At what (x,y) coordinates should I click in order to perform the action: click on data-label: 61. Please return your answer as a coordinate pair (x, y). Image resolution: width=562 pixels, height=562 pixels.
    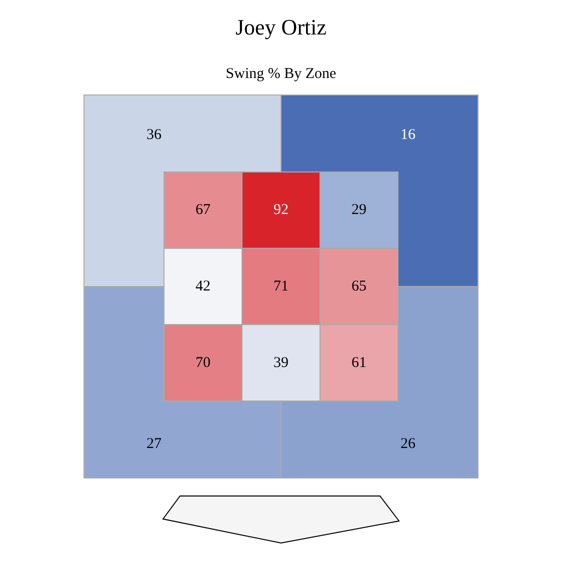
    Looking at the image, I should click on (359, 362).